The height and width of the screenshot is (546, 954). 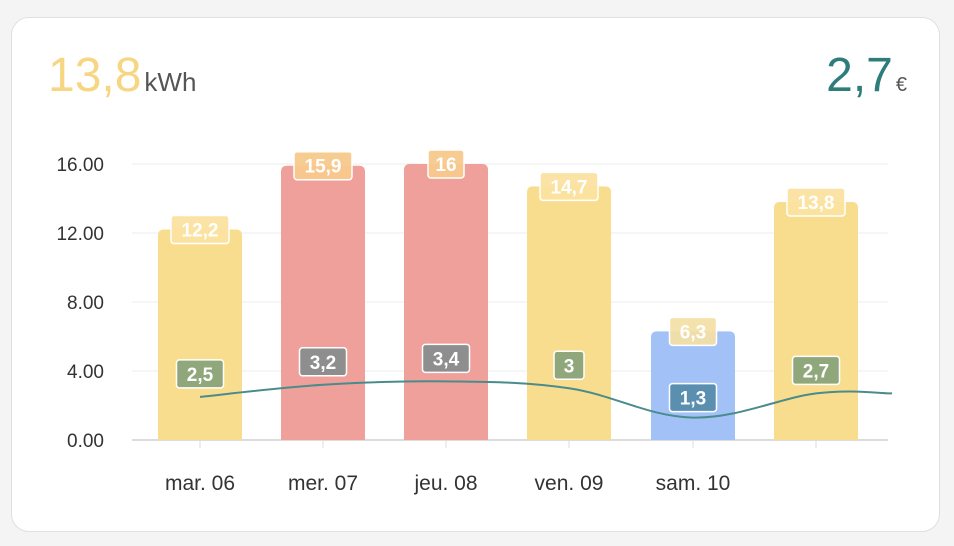 I want to click on x-tick-label: ven. 09, so click(x=569, y=483).